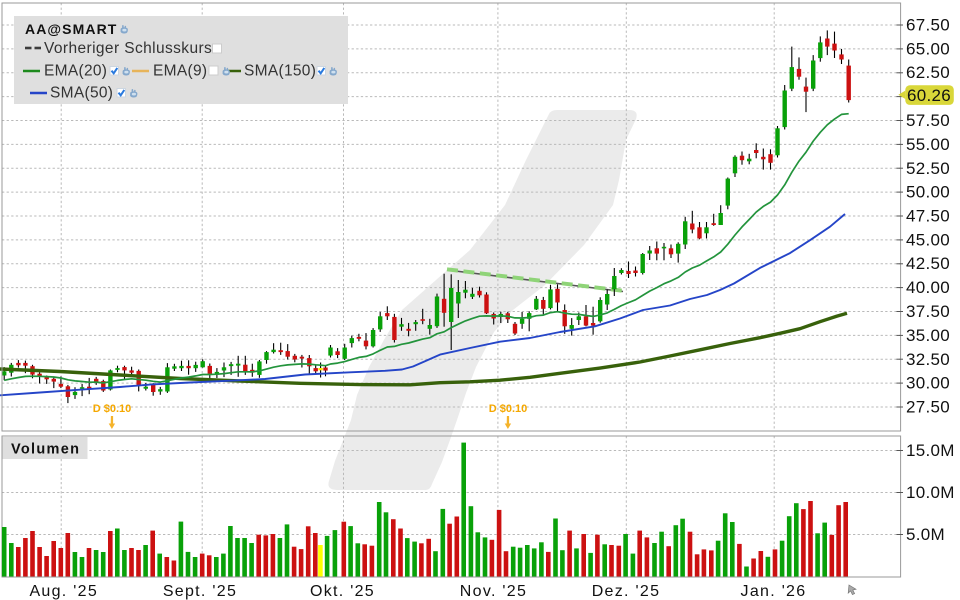  I want to click on svg-text: 10.0M, so click(930, 492).